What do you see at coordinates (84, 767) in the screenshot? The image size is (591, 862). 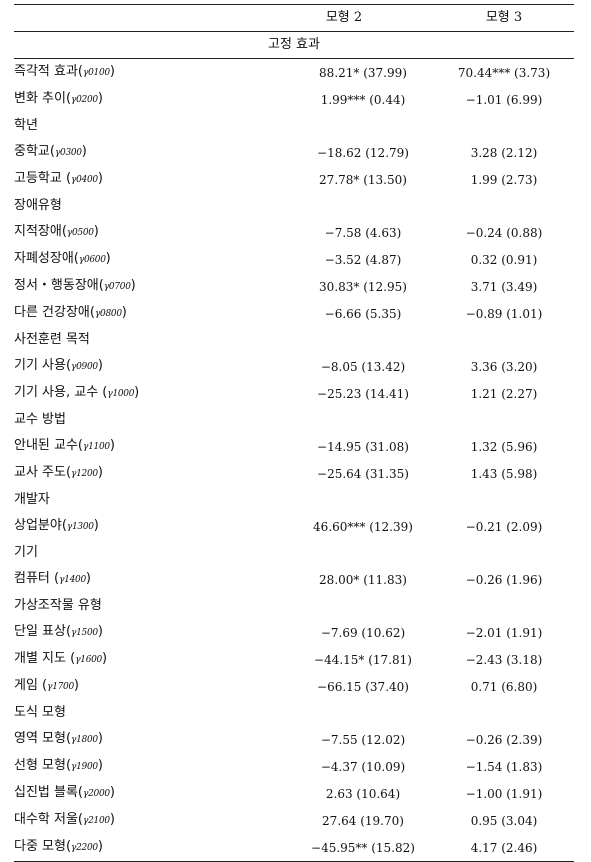 I see `gamma-coefficient: γ1900` at bounding box center [84, 767].